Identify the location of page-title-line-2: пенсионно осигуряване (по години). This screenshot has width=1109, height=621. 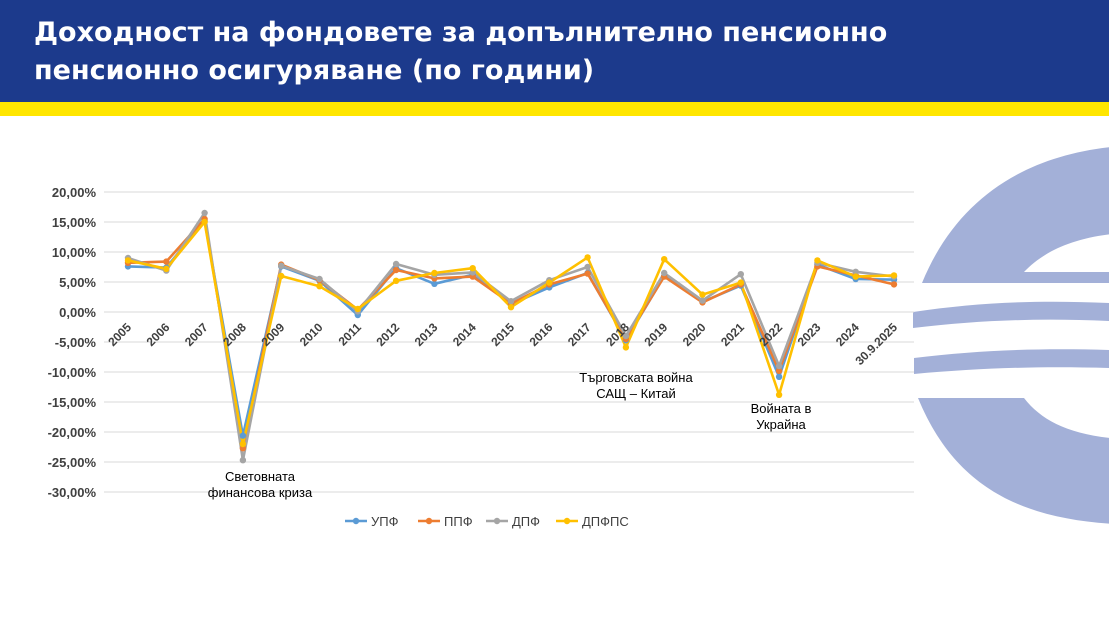
(314, 70).